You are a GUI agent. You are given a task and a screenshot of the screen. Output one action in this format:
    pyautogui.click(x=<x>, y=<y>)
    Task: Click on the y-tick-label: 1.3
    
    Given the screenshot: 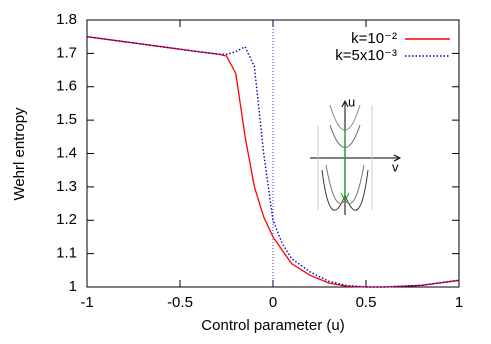 What is the action you would take?
    pyautogui.click(x=66, y=186)
    